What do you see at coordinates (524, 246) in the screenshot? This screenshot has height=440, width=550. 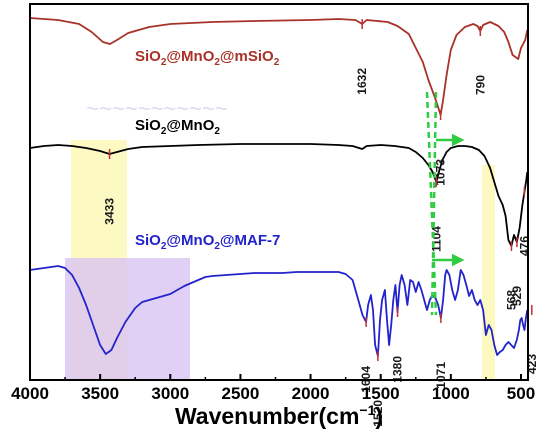 I see `peak-label-476: 476` at bounding box center [524, 246].